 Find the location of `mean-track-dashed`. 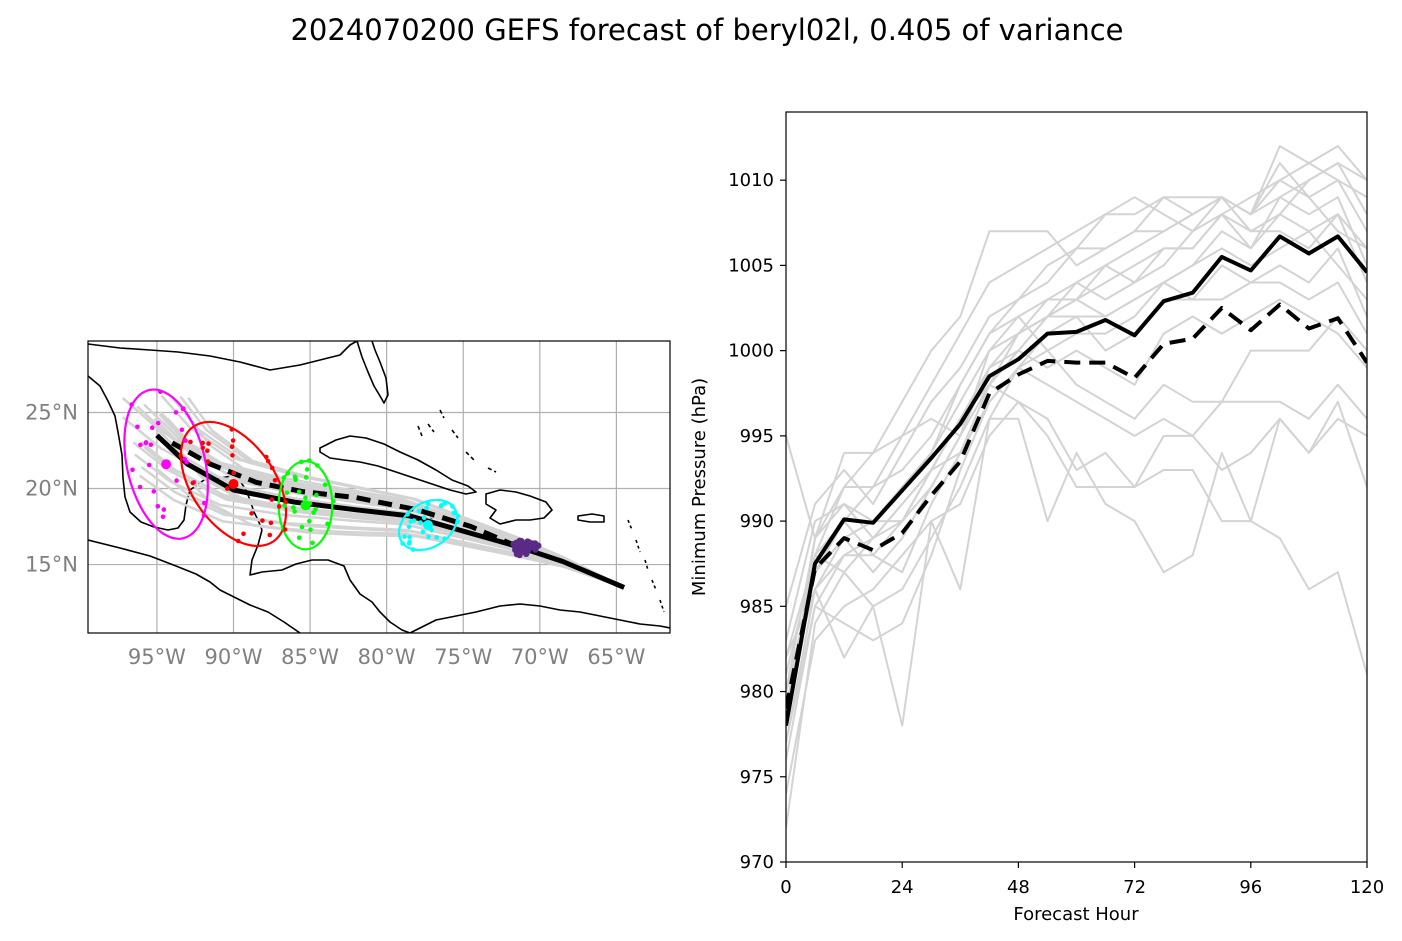

mean-track-dashed is located at coordinates (344, 494).